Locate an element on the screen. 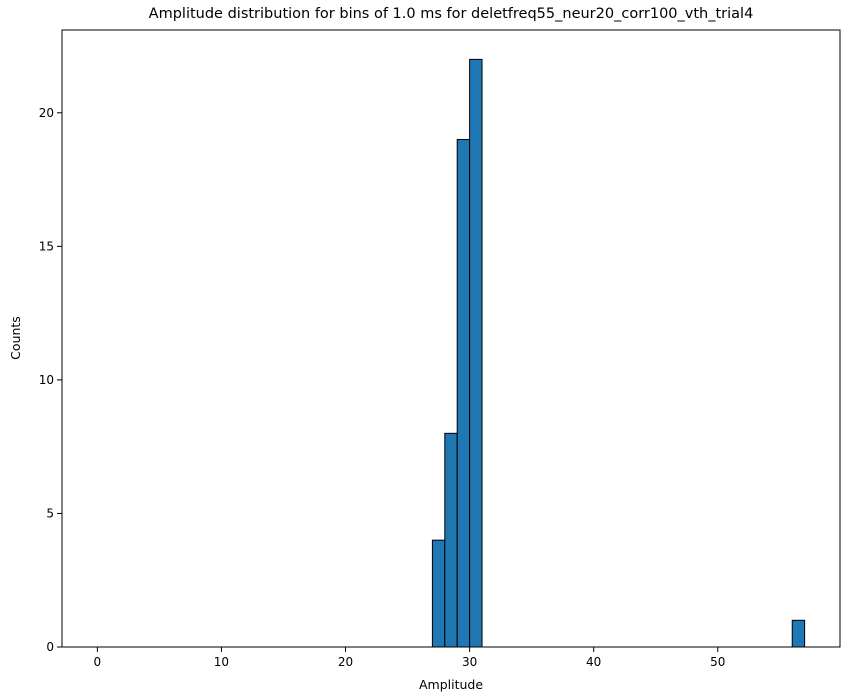 Image resolution: width=842 pixels, height=699 pixels. y-tick-label: 5 is located at coordinates (50, 513).